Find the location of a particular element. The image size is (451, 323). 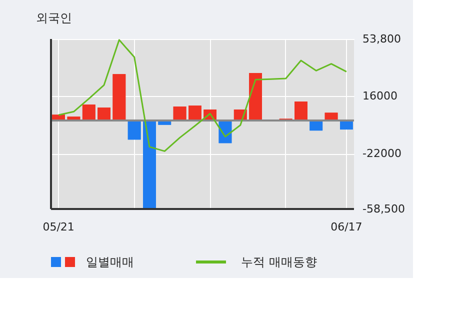

y-tick-label: 16000 is located at coordinates (380, 96).